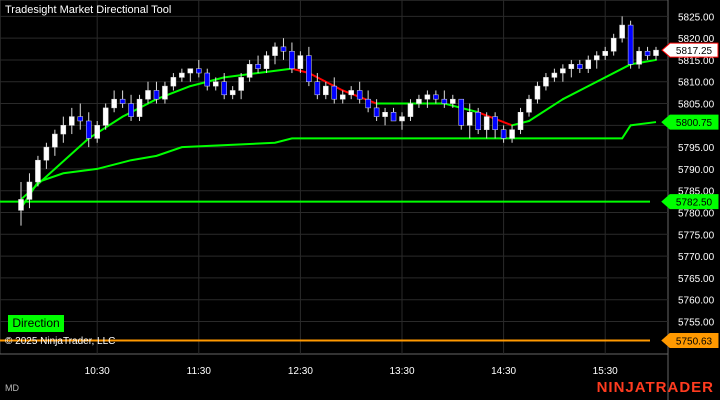  Describe the element at coordinates (36, 323) in the screenshot. I see `direction-button: Direction` at that location.